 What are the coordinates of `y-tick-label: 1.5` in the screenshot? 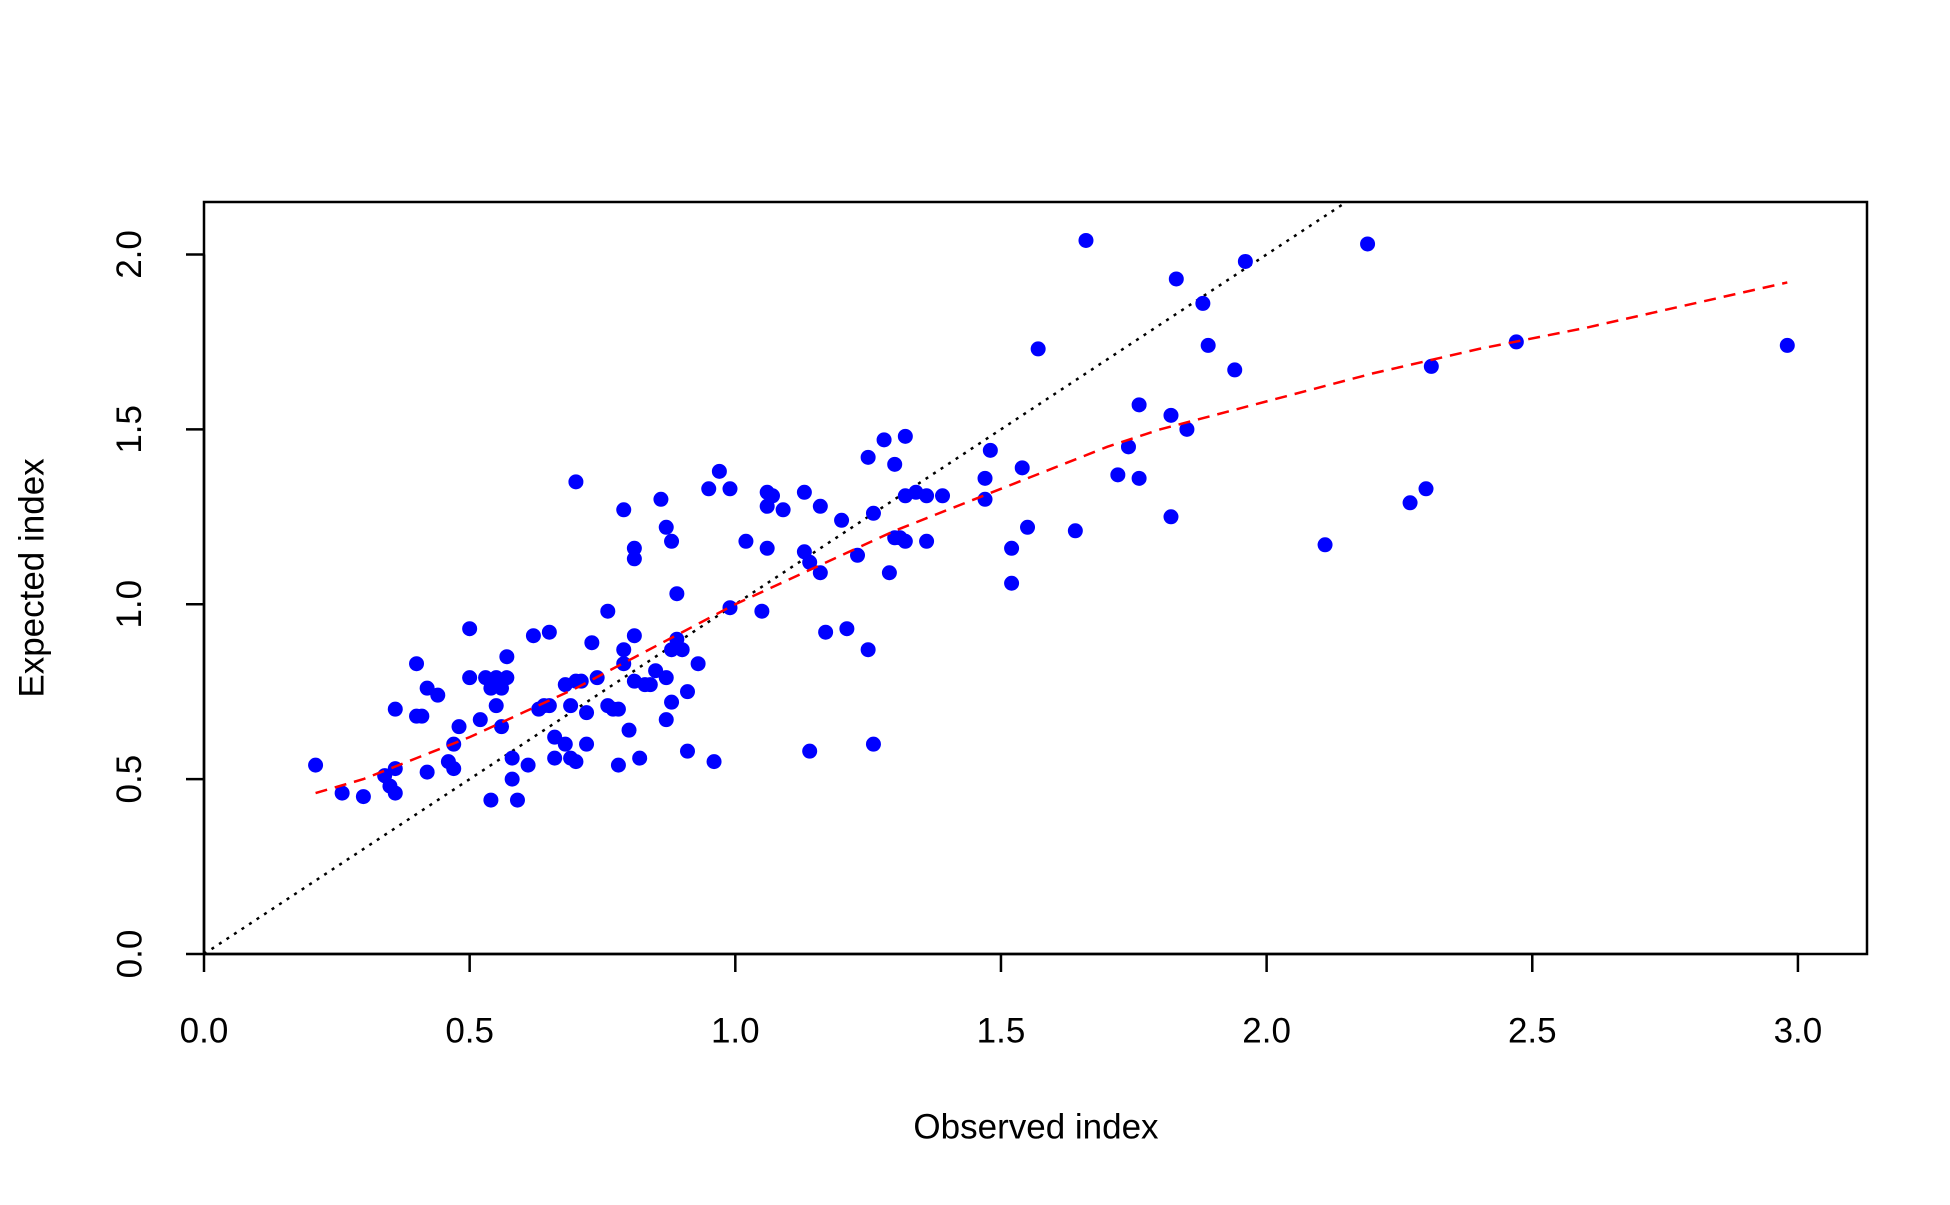 It's located at (129, 429).